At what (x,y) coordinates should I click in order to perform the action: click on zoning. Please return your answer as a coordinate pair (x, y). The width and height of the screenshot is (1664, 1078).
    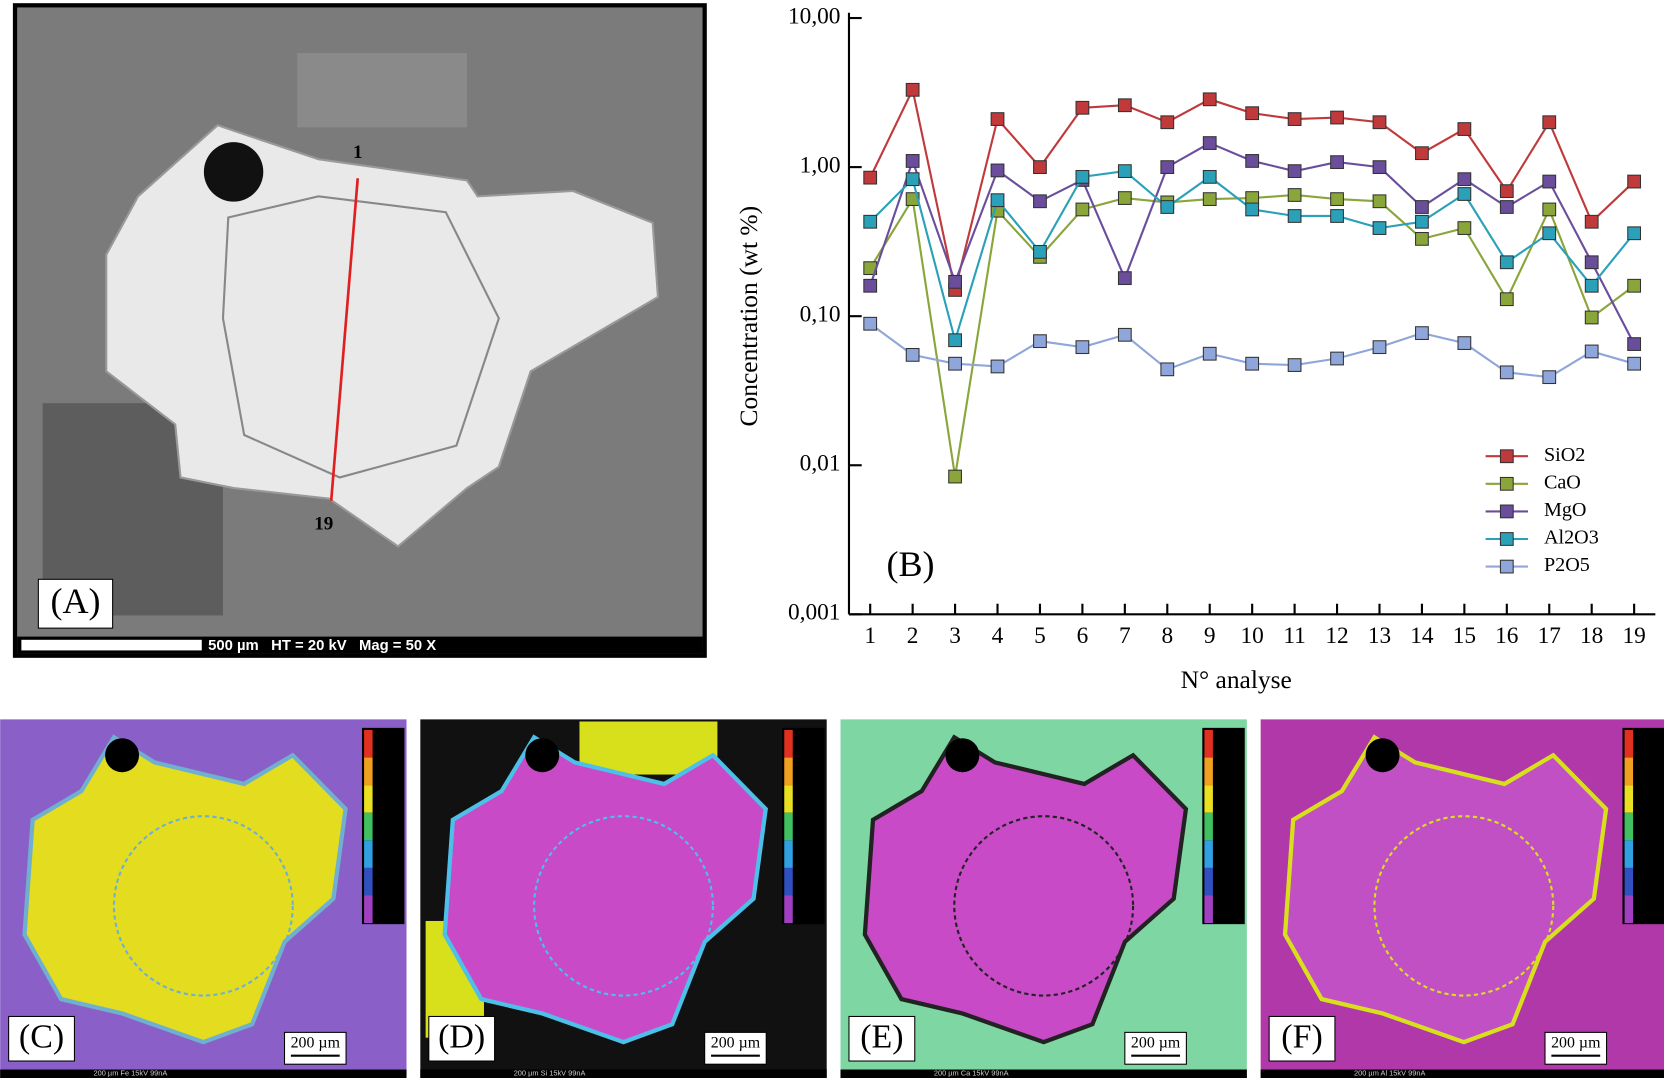
    Looking at the image, I should click on (360, 337).